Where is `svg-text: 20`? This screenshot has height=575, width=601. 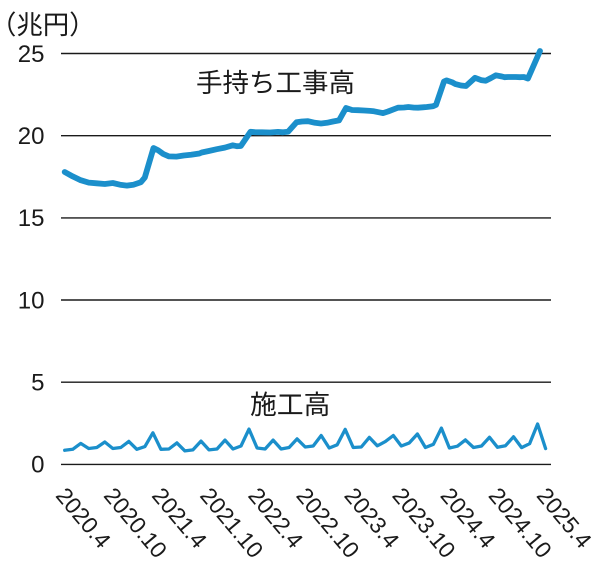 svg-text: 20 is located at coordinates (31, 136).